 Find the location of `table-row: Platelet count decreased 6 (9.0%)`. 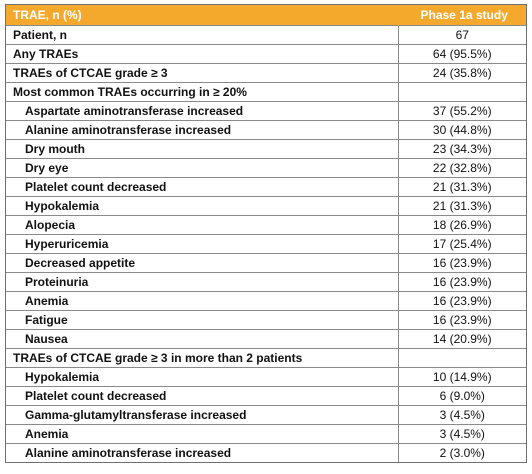

table-row: Platelet count decreased 6 (9.0%) is located at coordinates (266, 395).